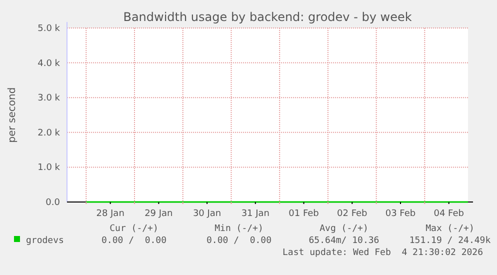 Image resolution: width=497 pixels, height=275 pixels. I want to click on y-tick-label: 2.0 k, so click(49, 133).